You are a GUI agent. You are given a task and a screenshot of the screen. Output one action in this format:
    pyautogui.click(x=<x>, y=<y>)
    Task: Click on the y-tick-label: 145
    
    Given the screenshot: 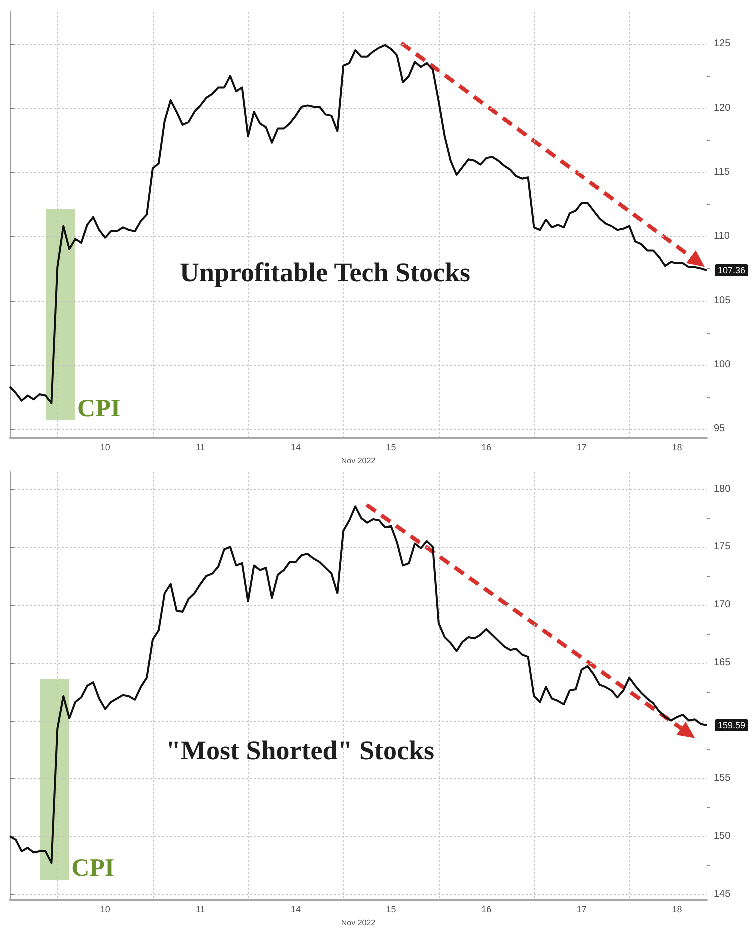 What is the action you would take?
    pyautogui.click(x=723, y=894)
    